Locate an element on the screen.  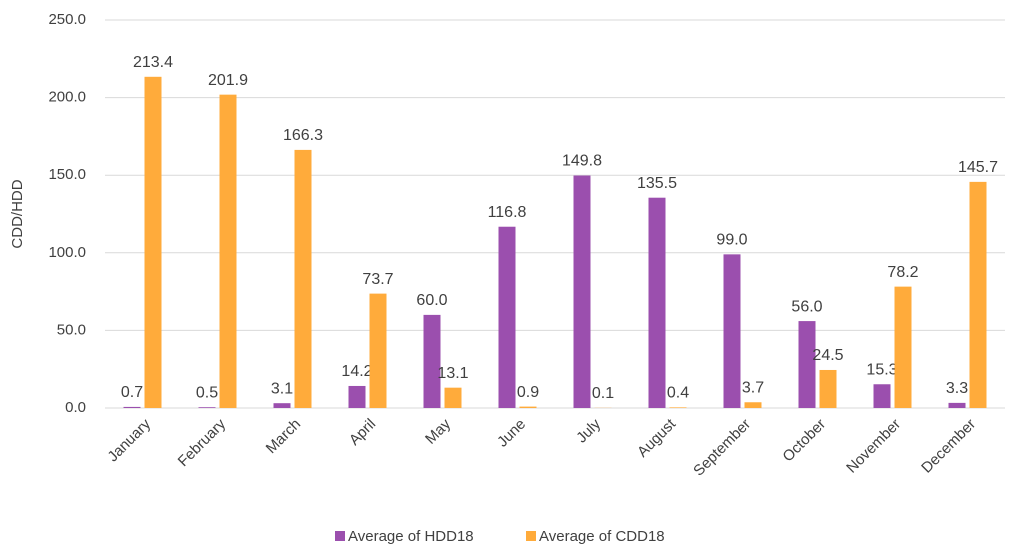
data-label: 56.0 is located at coordinates (806, 306).